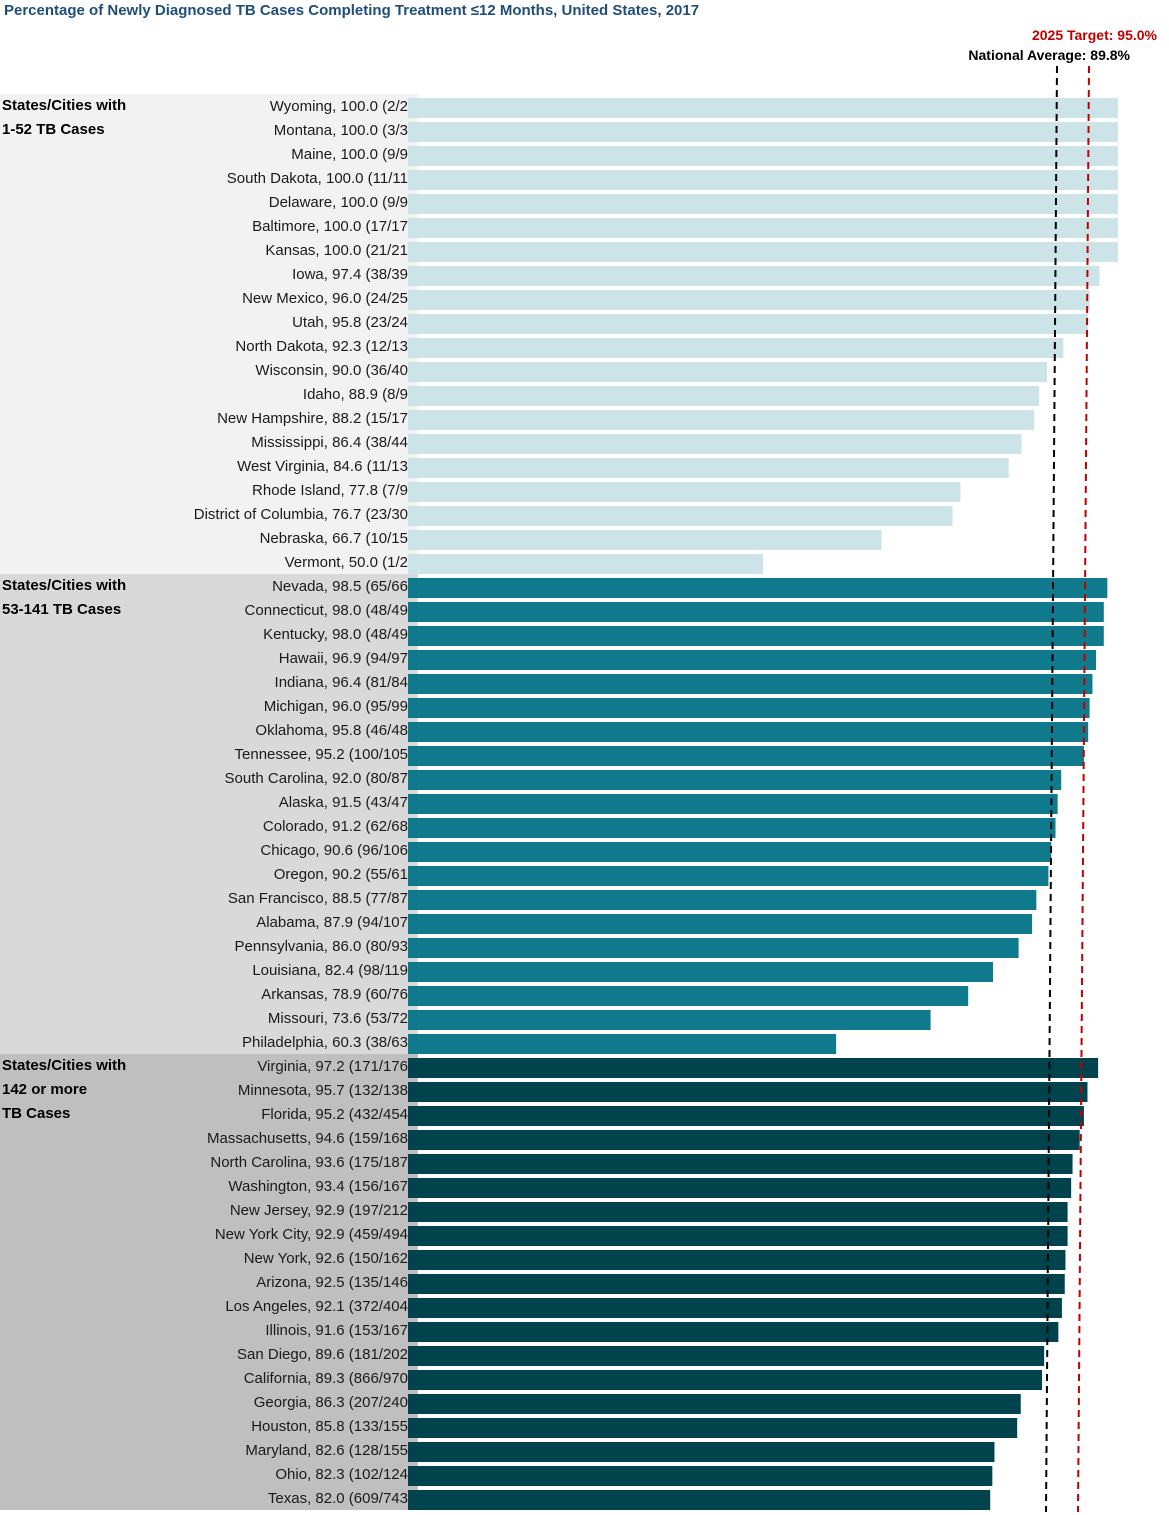 The width and height of the screenshot is (1169, 1515). What do you see at coordinates (335, 634) in the screenshot?
I see `category-label-2-3: Kentucky, 98.0 (48/49` at bounding box center [335, 634].